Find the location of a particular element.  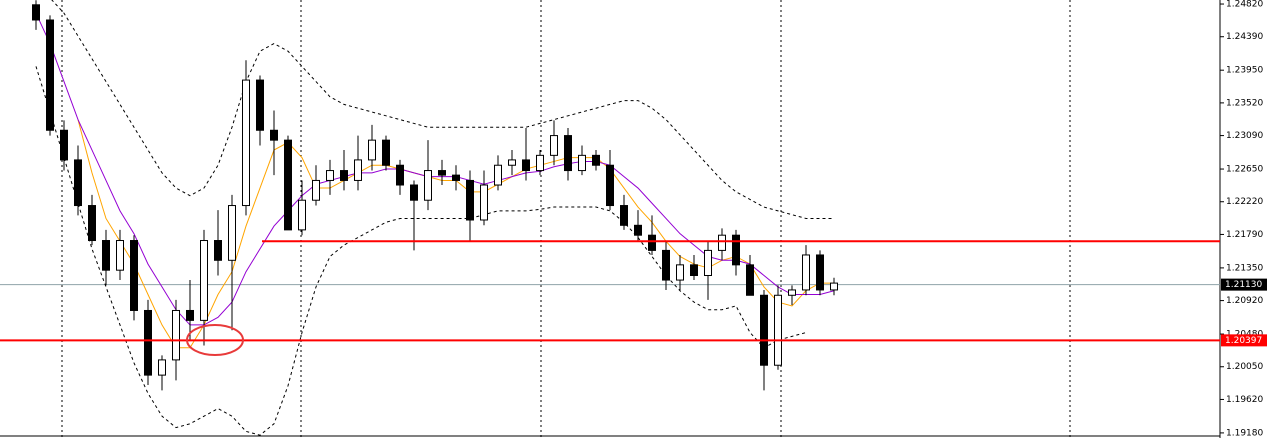

y-tick-label: 1.19180 is located at coordinates (1244, 433).